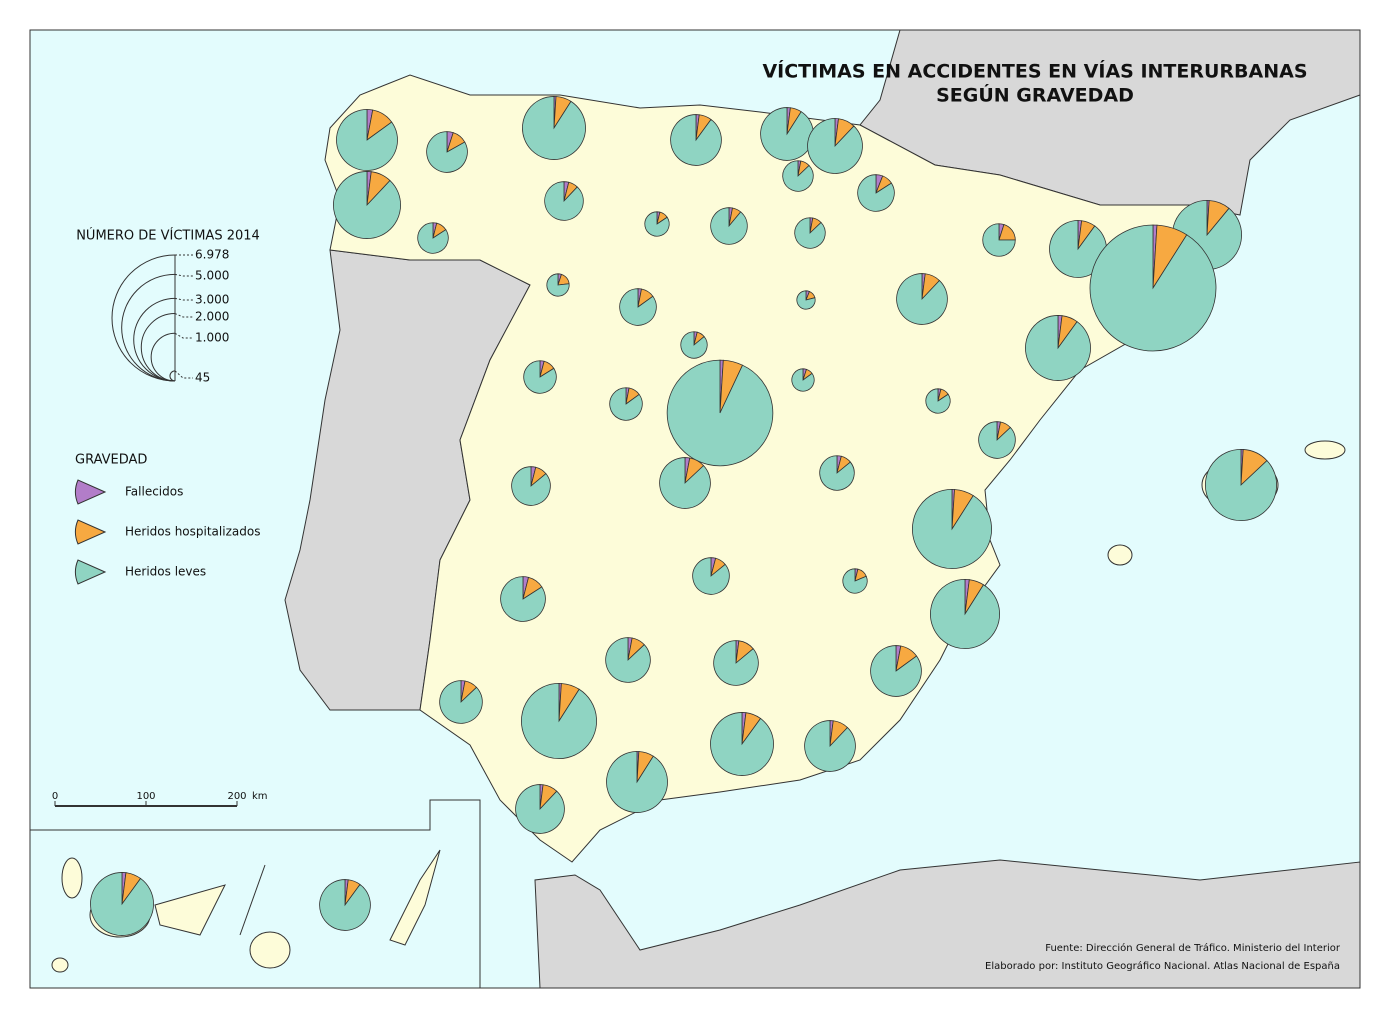 The image size is (1388, 1020). I want to click on scale-label: 100, so click(145, 796).